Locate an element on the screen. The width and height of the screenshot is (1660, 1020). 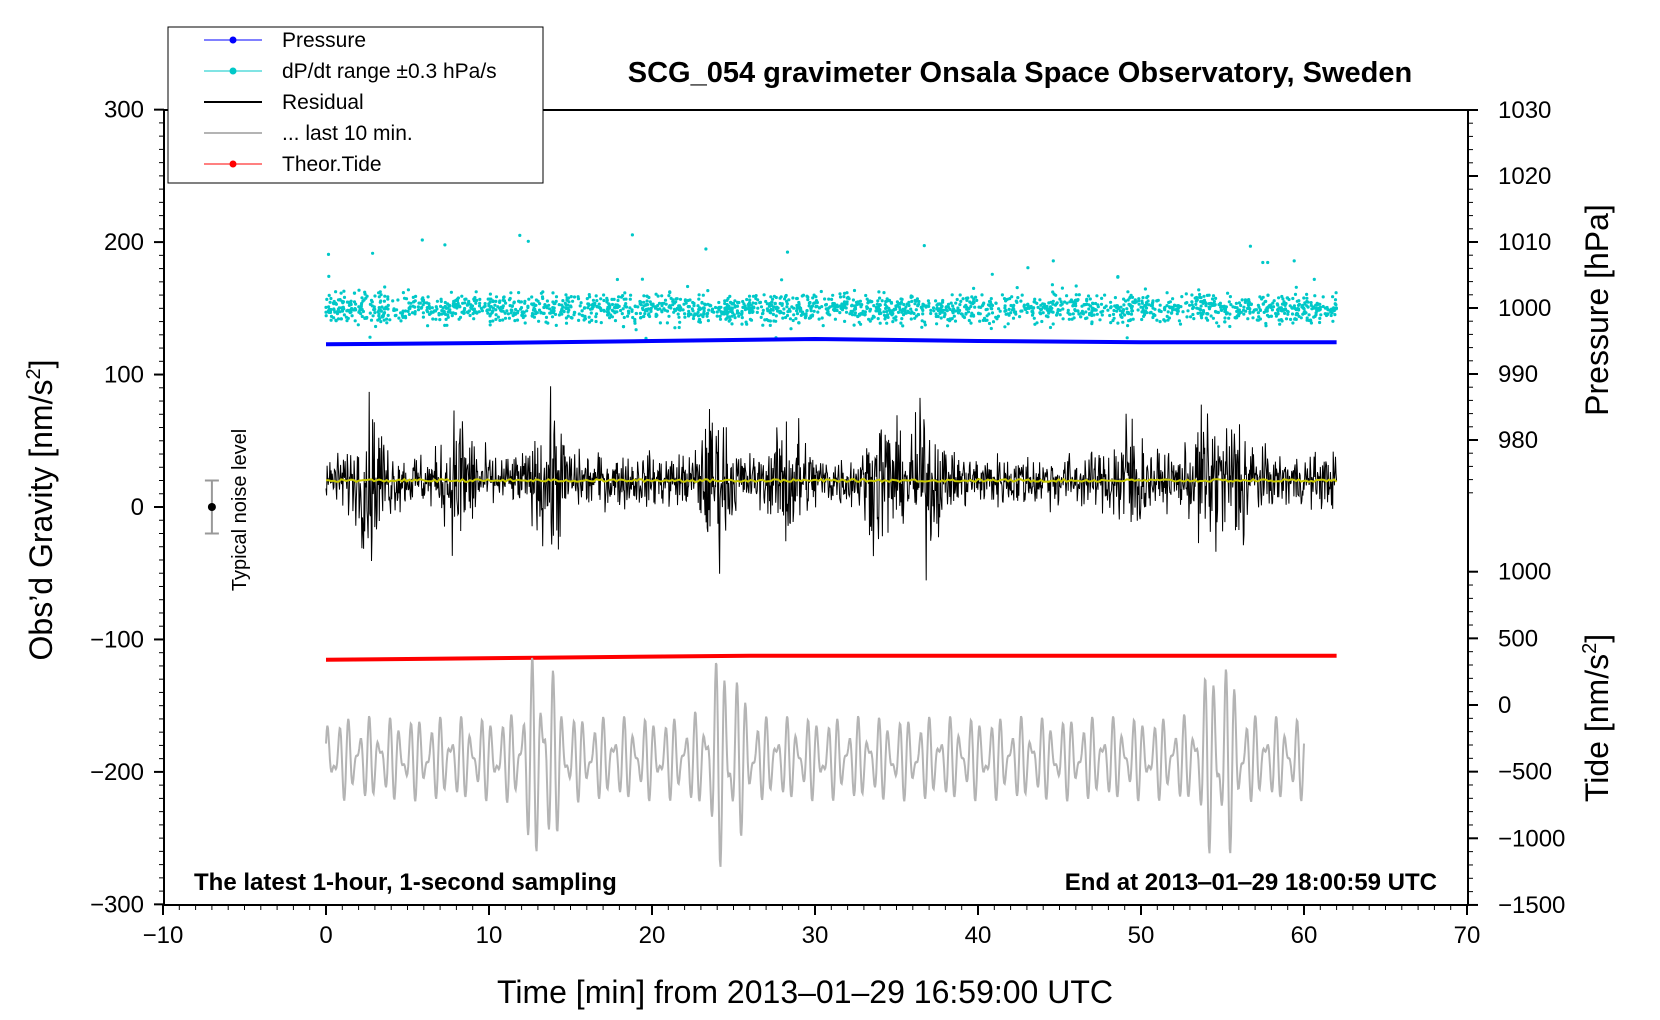
y-left-tick-label: −100 is located at coordinates (117, 639).